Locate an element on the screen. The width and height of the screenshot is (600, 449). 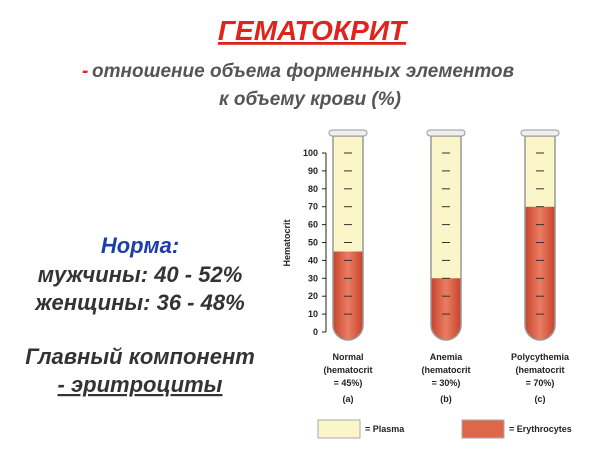
y-tick-label: 90 is located at coordinates (313, 171).